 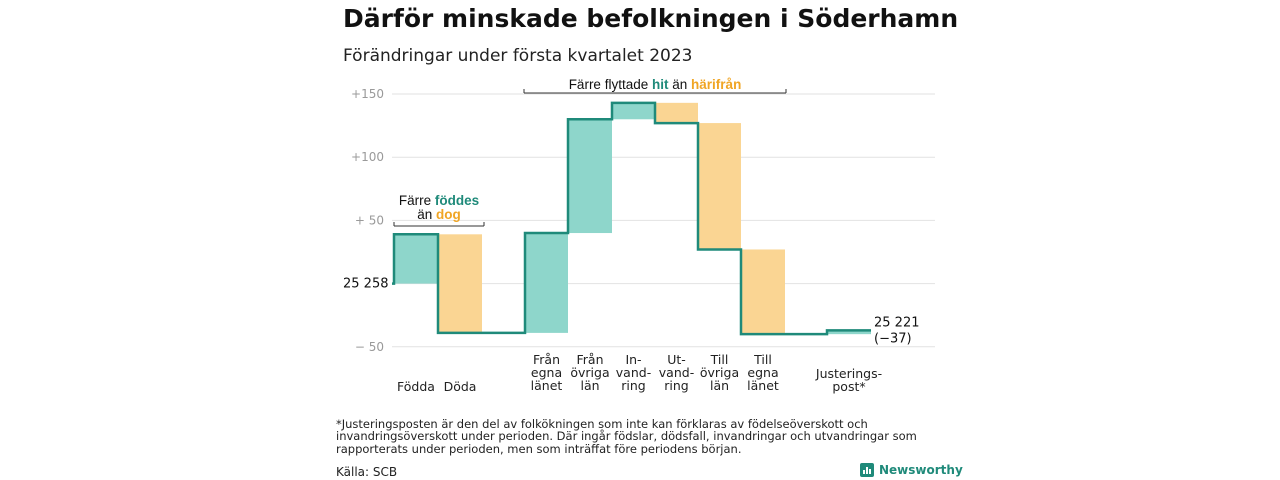 I want to click on brand-logo: Newsworthy, so click(x=911, y=470).